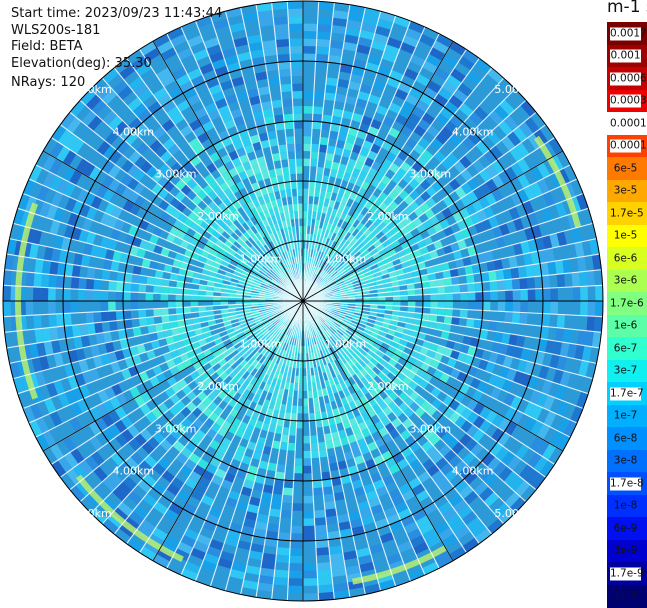  I want to click on colorbar-label: 0.0006, so click(628, 78).